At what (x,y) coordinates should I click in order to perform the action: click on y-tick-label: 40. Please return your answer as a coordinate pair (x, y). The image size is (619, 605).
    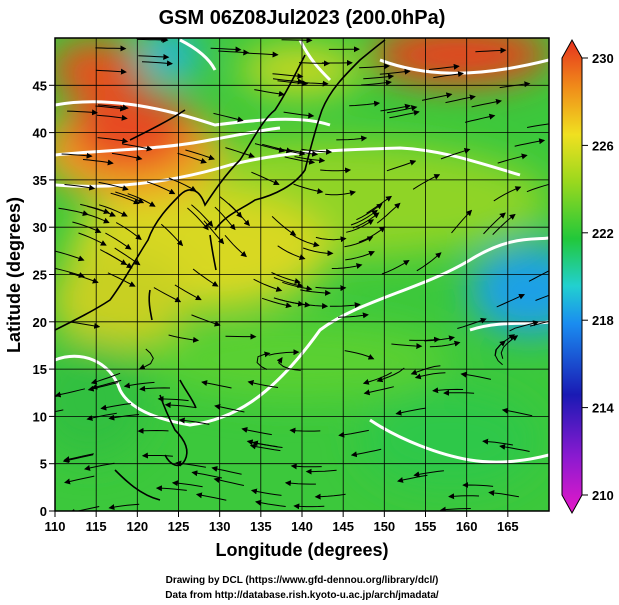
    Looking at the image, I should click on (40, 133).